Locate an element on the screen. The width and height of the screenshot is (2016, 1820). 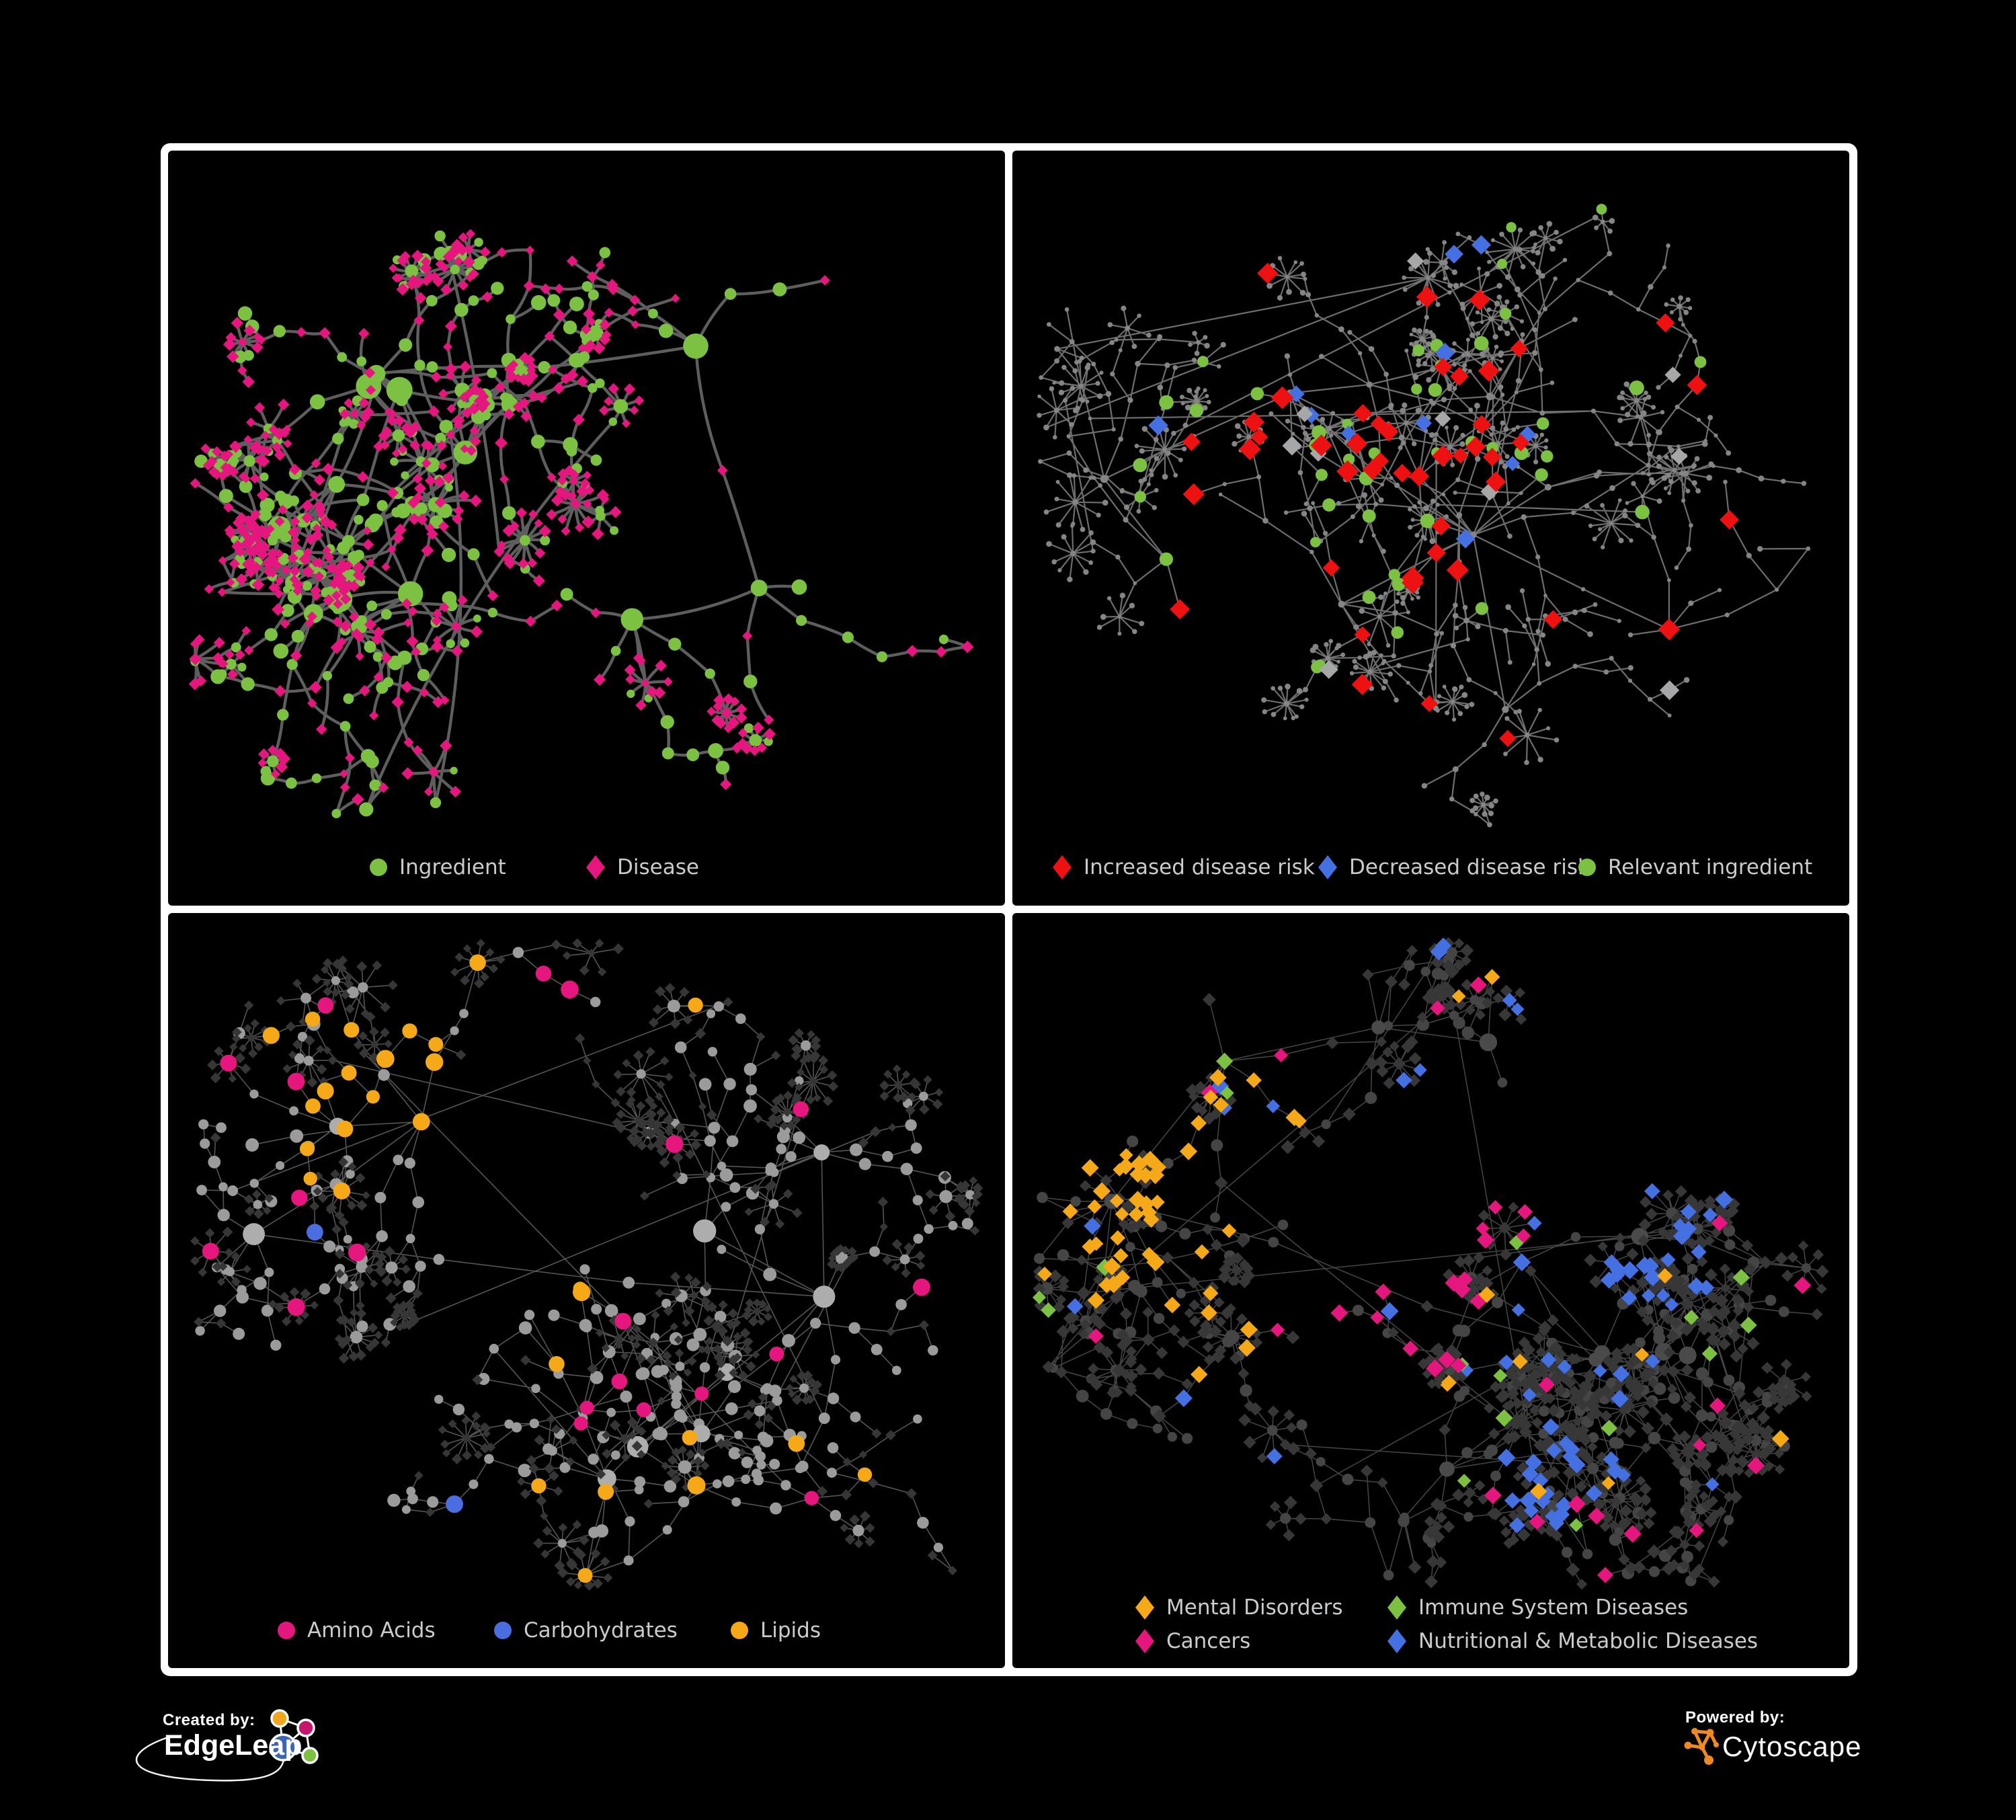
legend-label: Lipids is located at coordinates (790, 1630).